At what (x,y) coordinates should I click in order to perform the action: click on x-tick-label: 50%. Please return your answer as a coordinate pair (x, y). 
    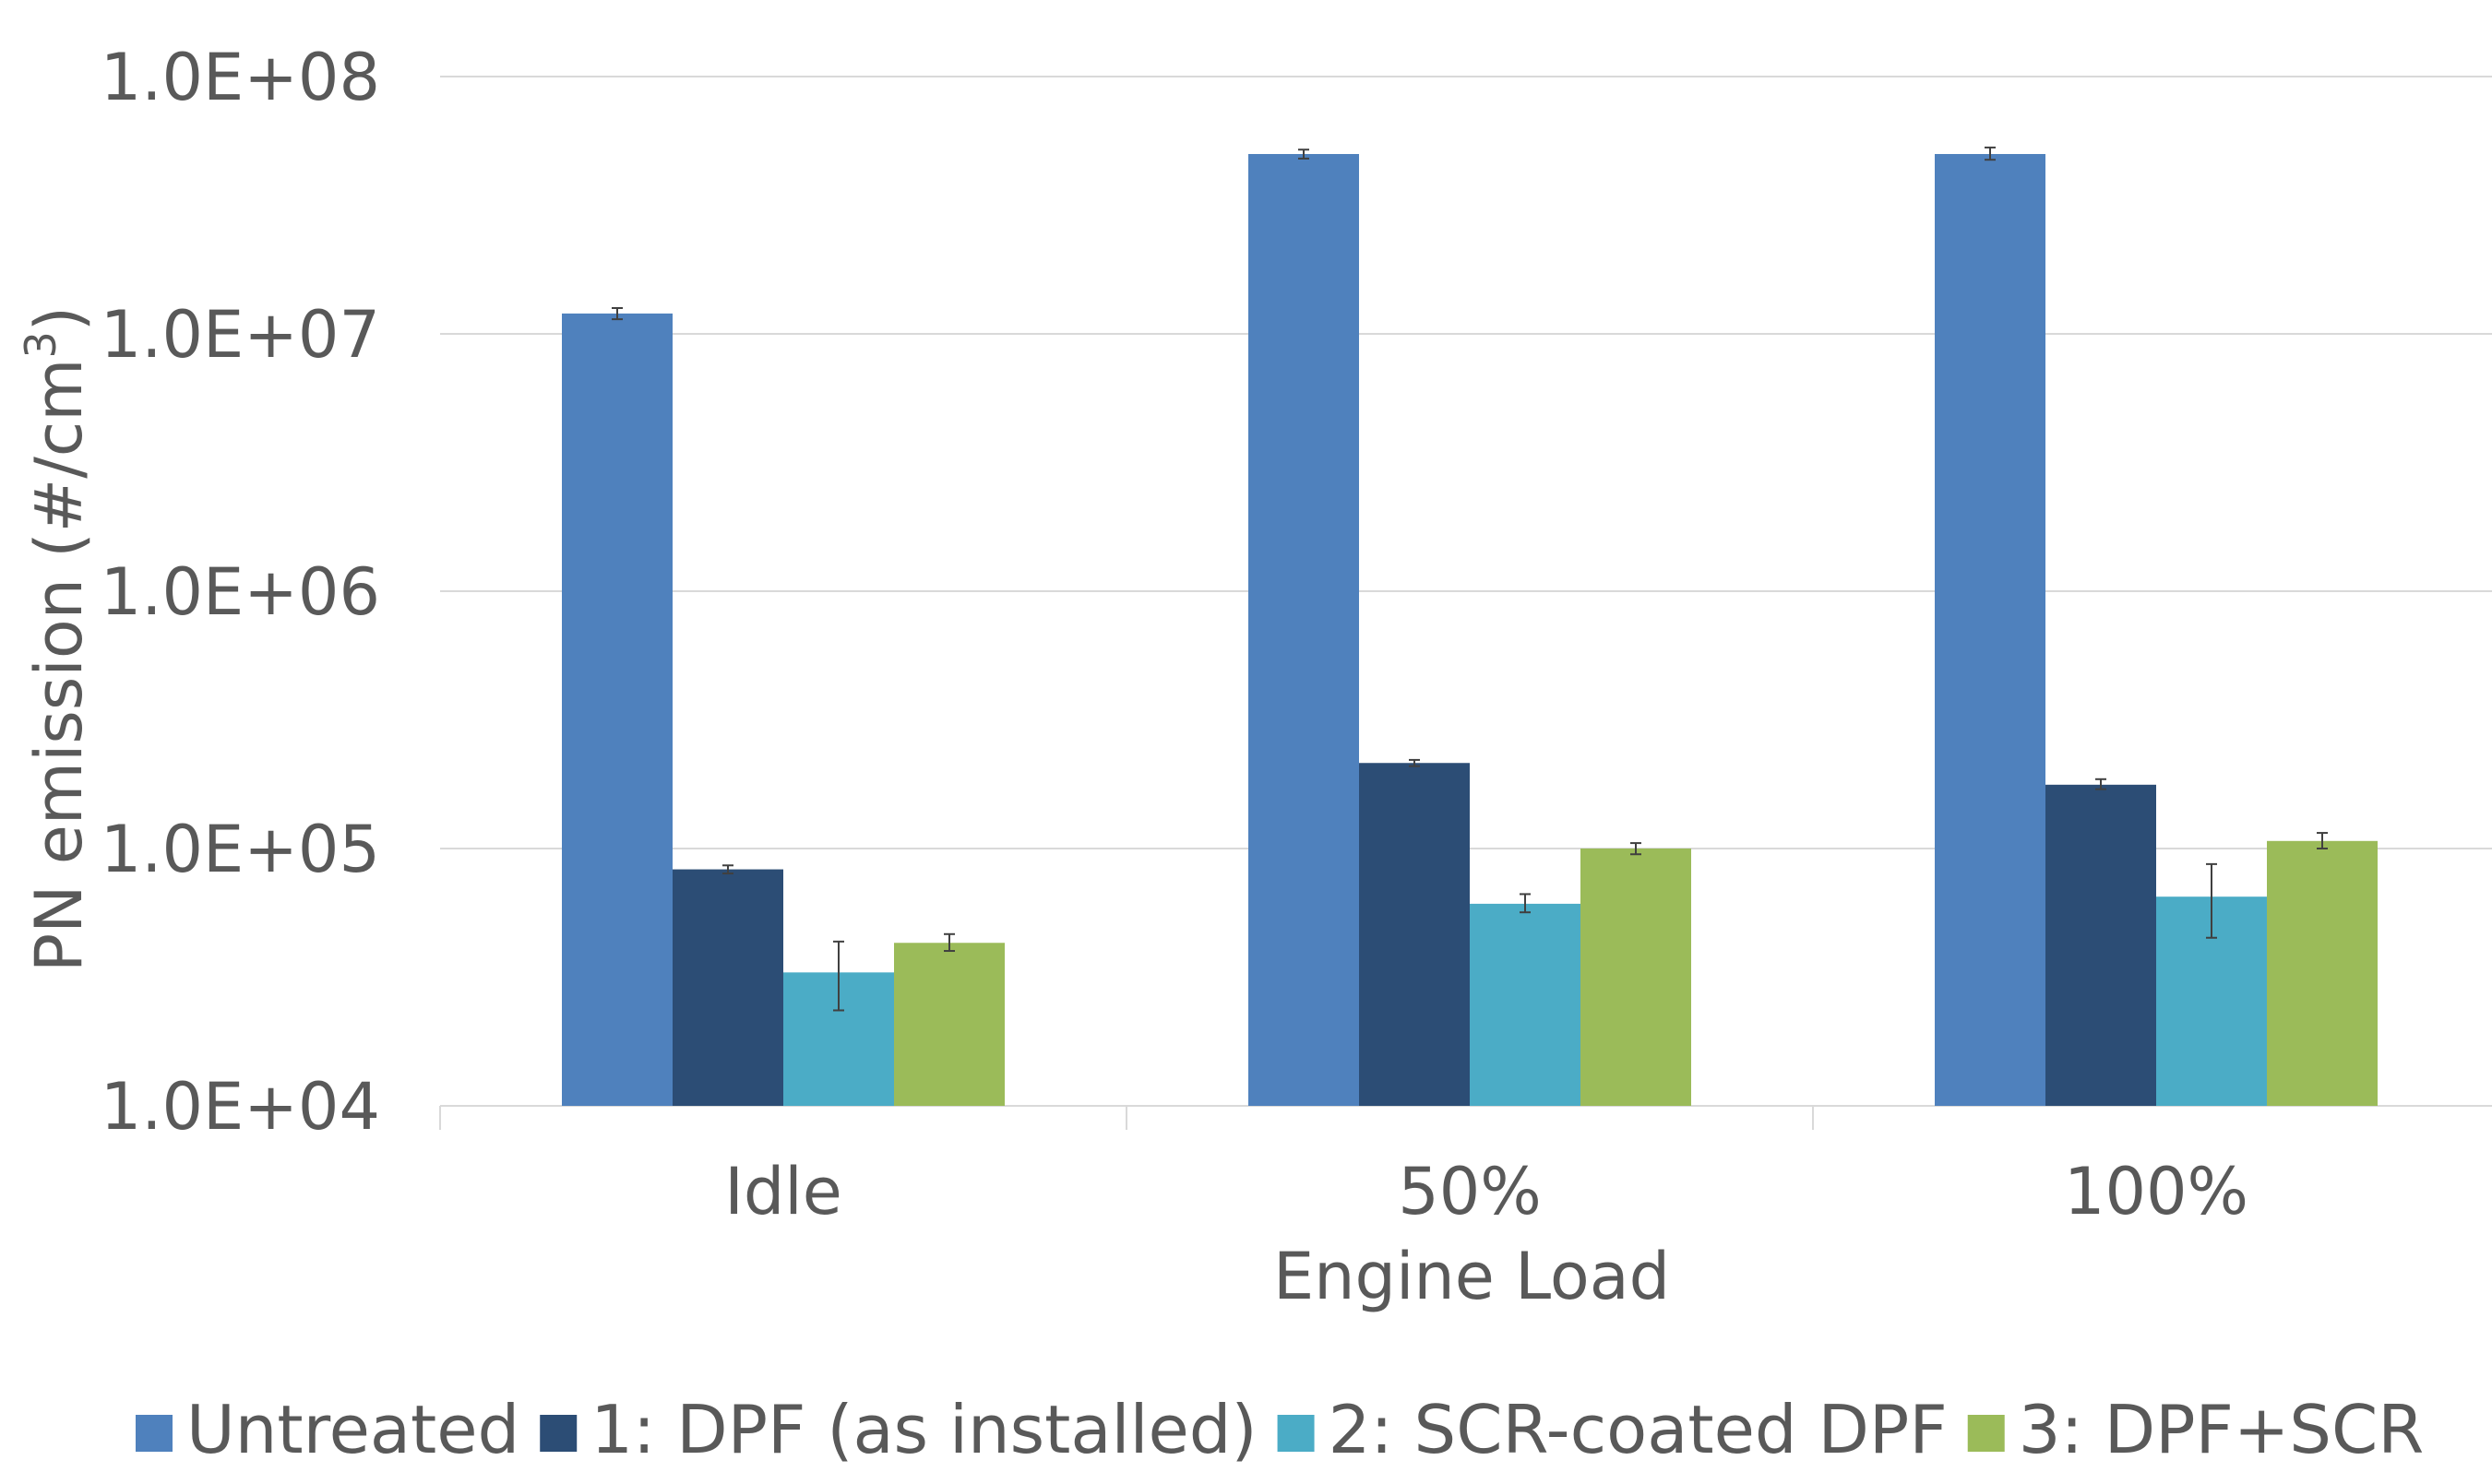
    Looking at the image, I should click on (1470, 1191).